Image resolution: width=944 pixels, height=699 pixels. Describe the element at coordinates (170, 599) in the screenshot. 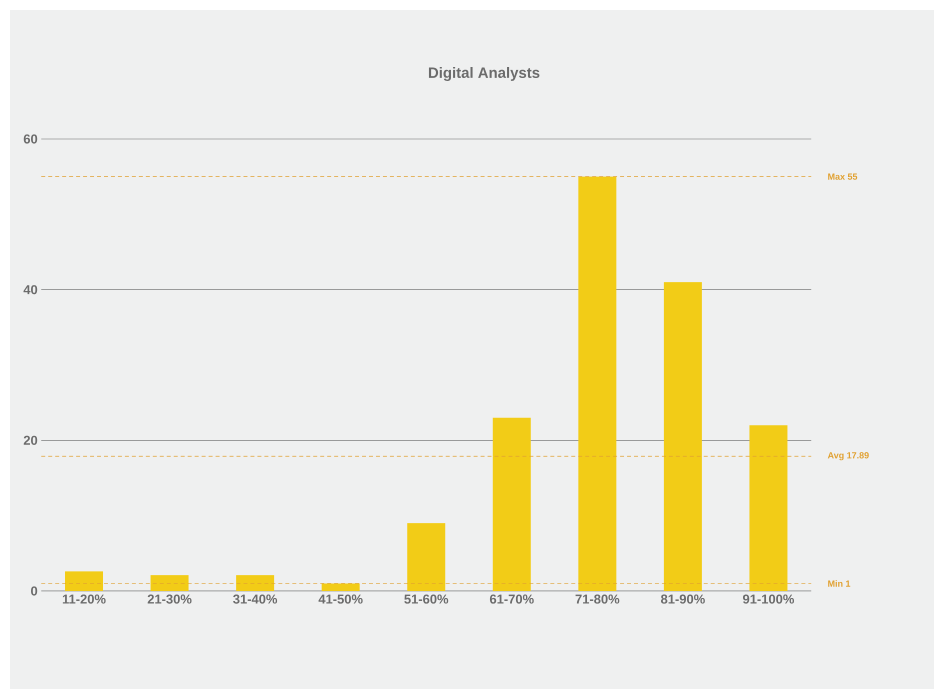

I see `x-tick-label: 21-30%` at that location.